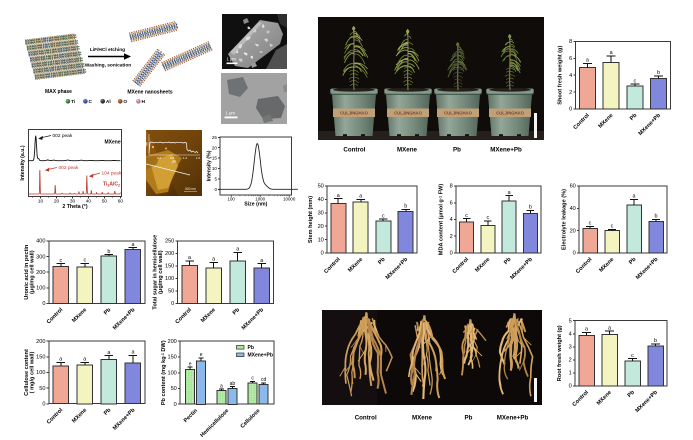 This screenshot has height=440, width=693. What do you see at coordinates (108, 66) in the screenshot?
I see `svg-text: Washing, sonication` at bounding box center [108, 66].